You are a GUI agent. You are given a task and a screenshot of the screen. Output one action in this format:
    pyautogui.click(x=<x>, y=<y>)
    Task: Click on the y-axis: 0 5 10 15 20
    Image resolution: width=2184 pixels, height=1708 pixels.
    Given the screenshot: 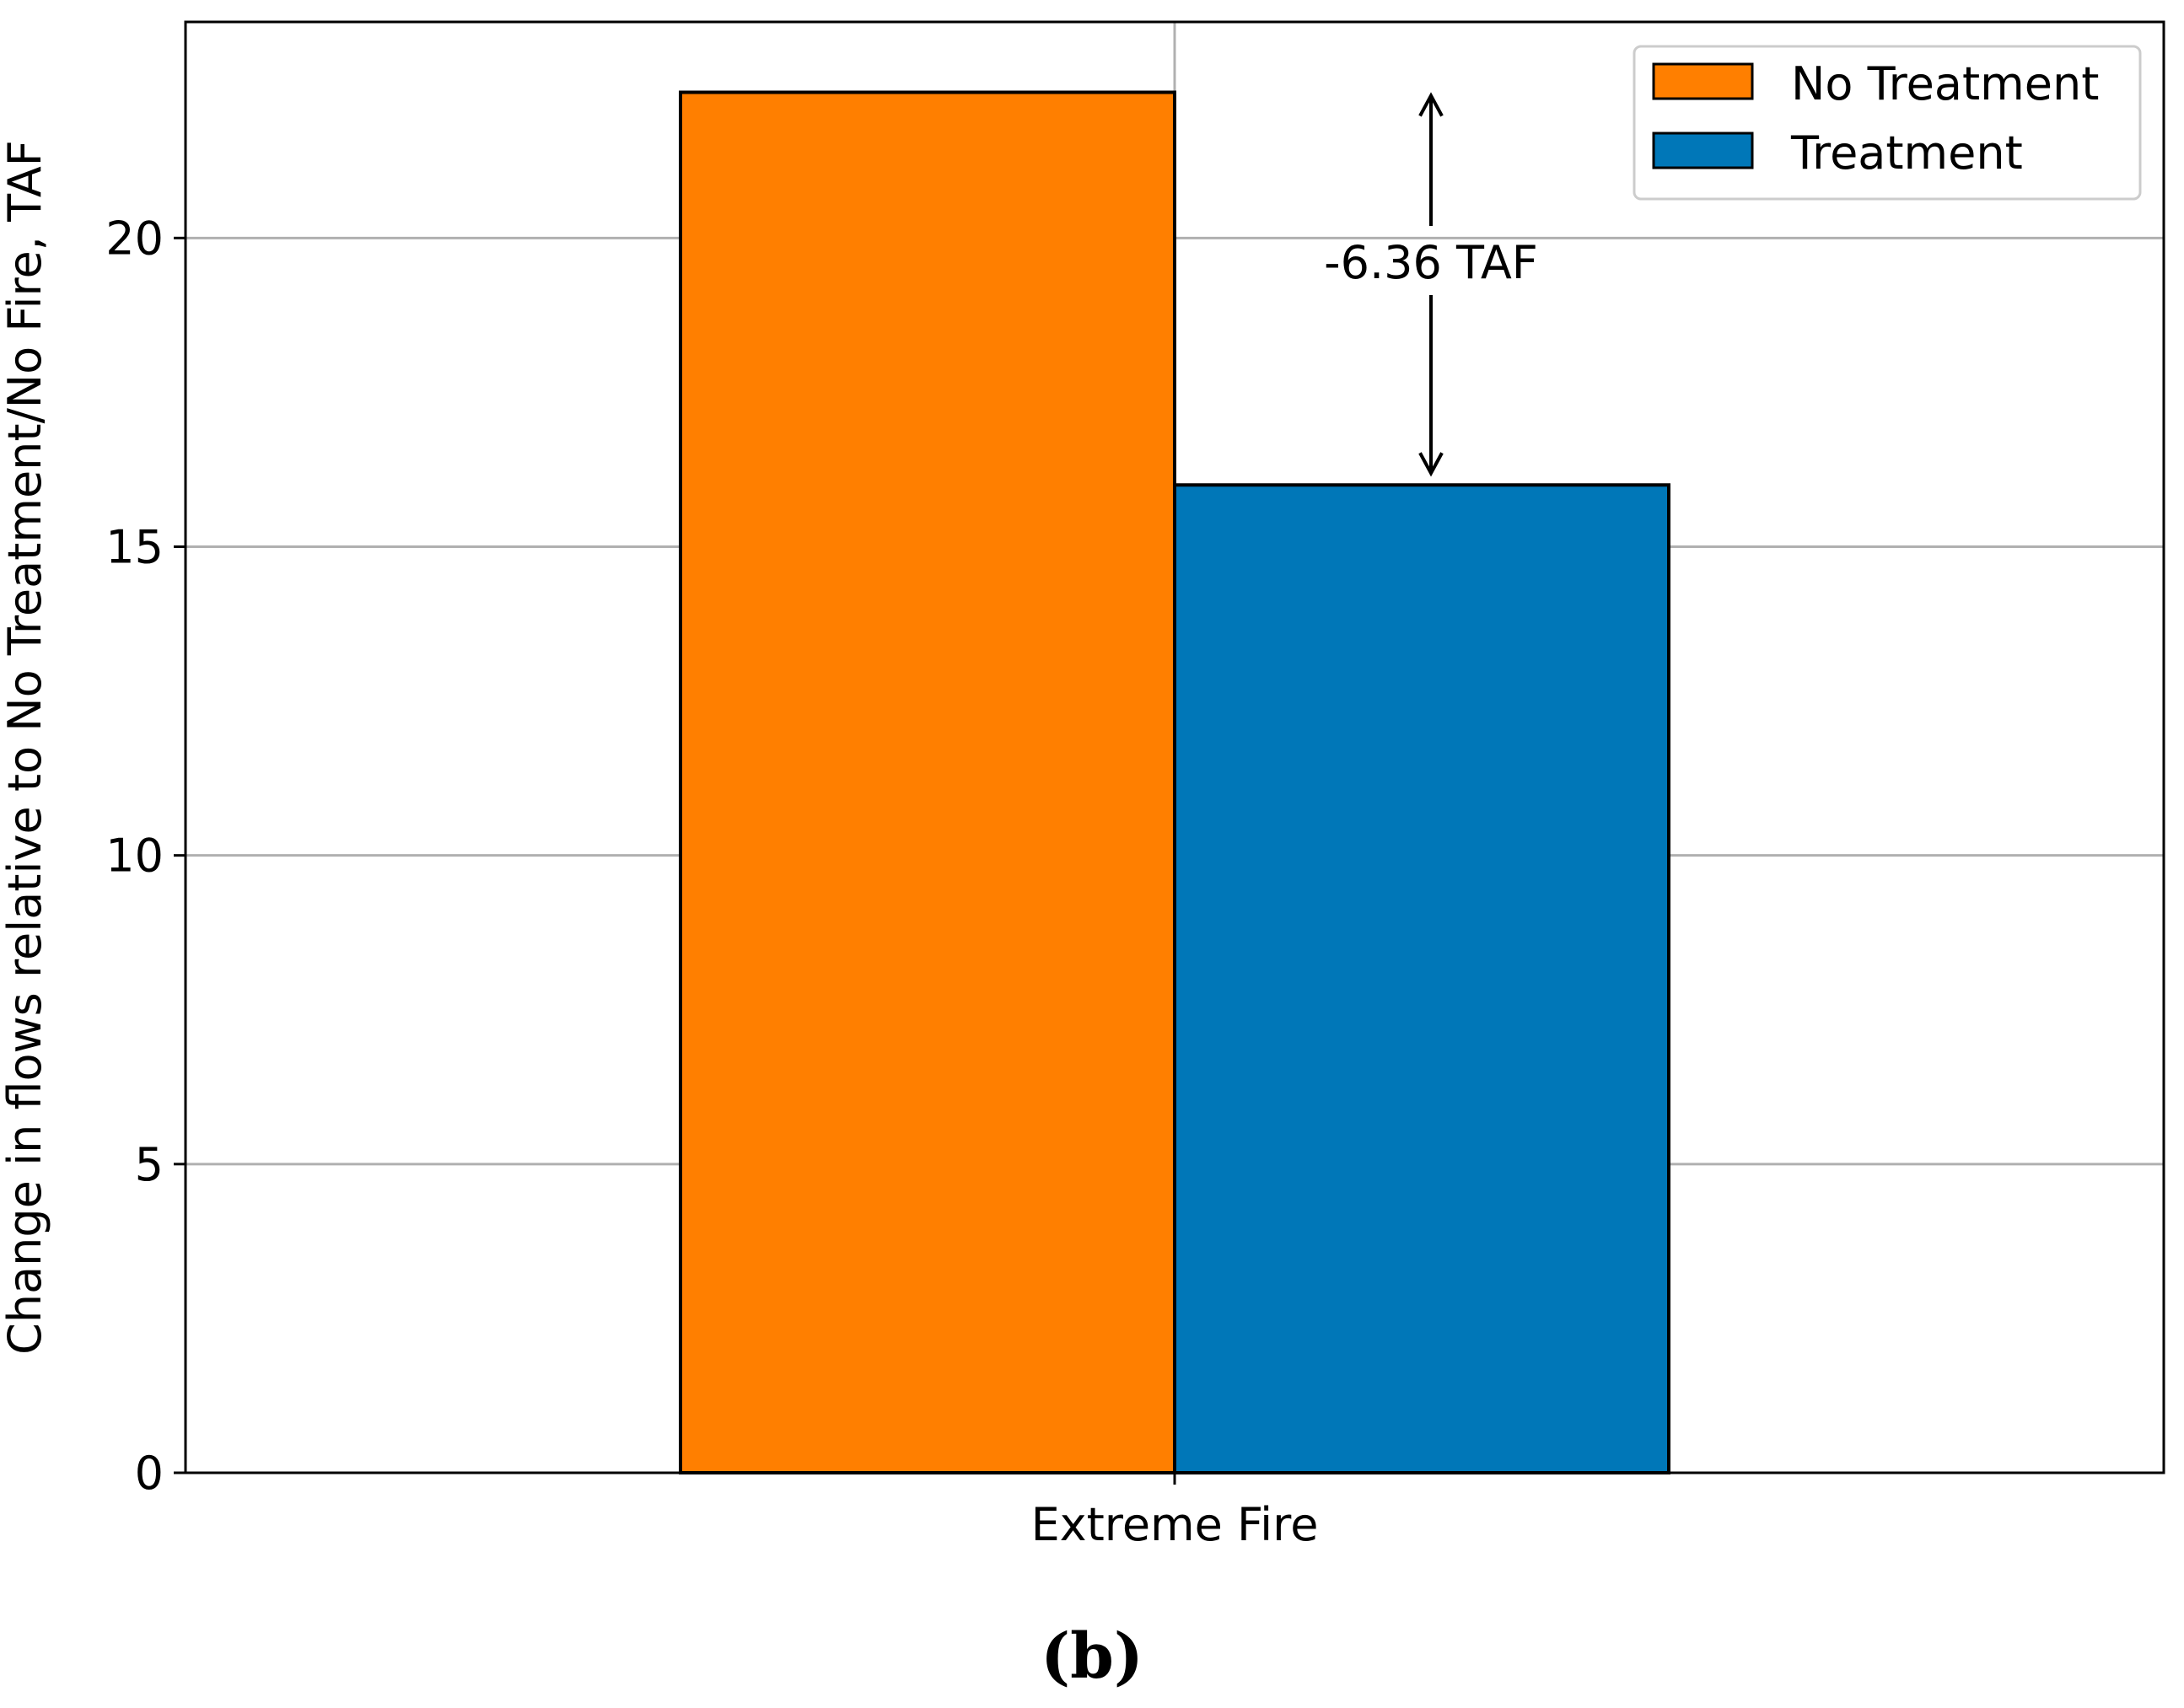 What is the action you would take?
    pyautogui.click(x=146, y=856)
    